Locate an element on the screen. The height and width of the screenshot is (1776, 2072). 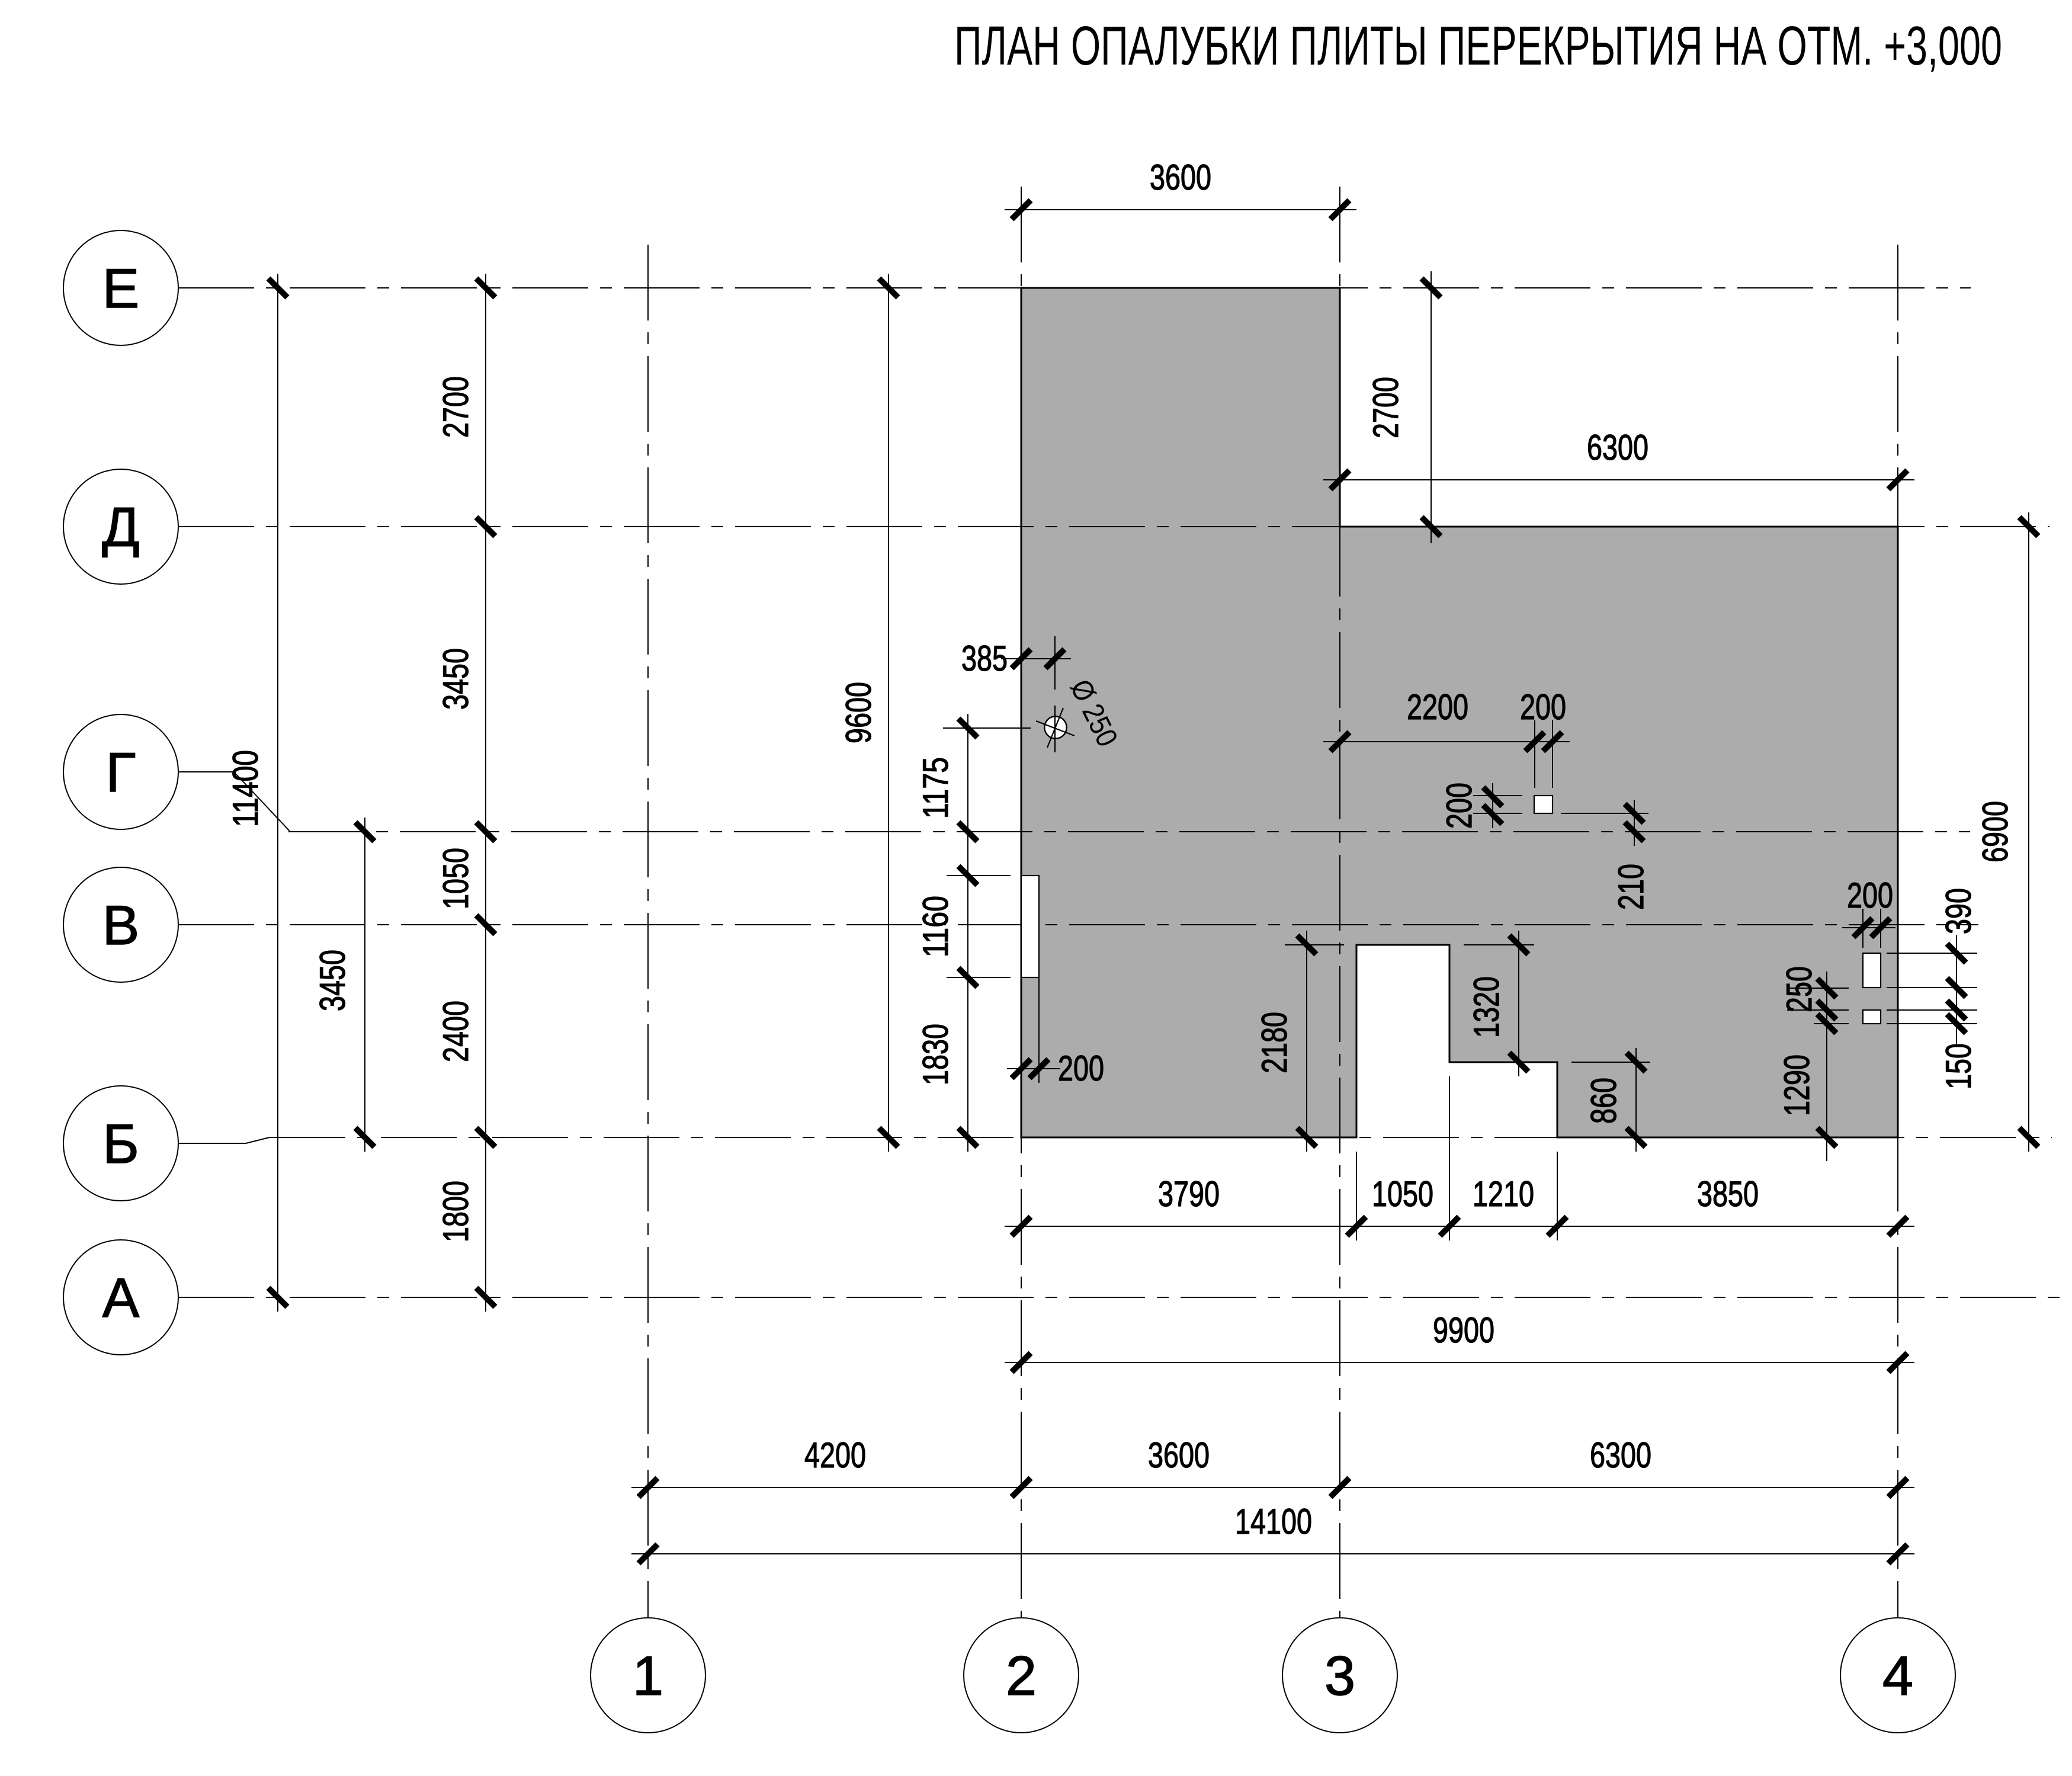
svg-text: 1175 is located at coordinates (935, 788).